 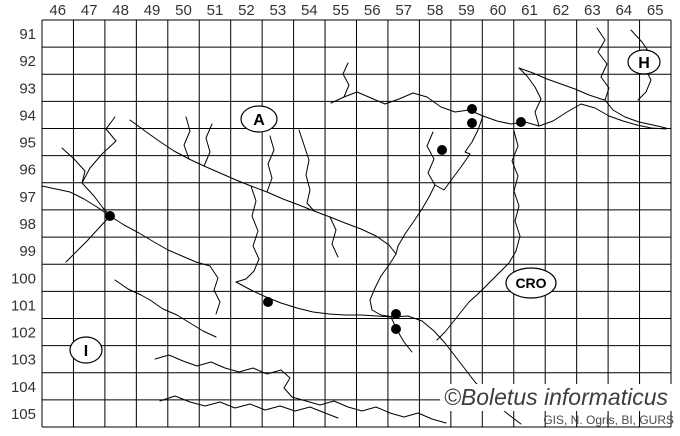 What do you see at coordinates (561, 10) in the screenshot?
I see `column-label: 62` at bounding box center [561, 10].